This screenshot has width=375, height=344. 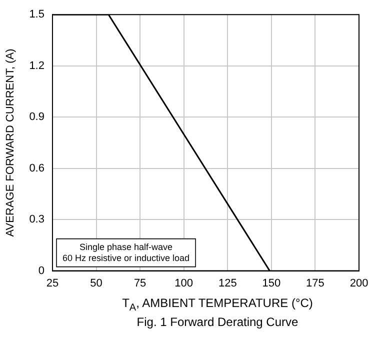 What do you see at coordinates (96, 283) in the screenshot?
I see `x-tick-label: 50` at bounding box center [96, 283].